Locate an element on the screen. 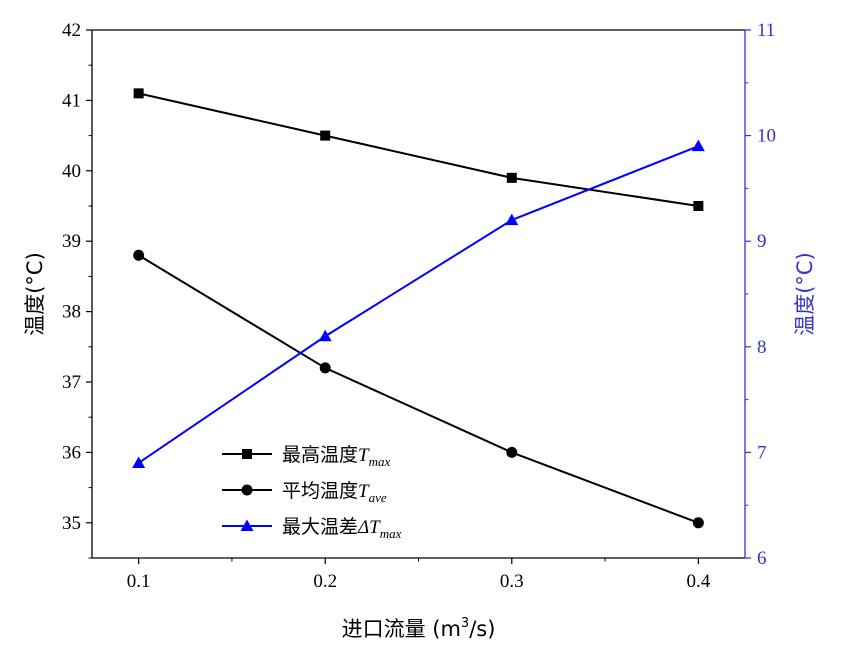 This screenshot has width=854, height=646. y-left-tick-label: 38 is located at coordinates (71, 312).